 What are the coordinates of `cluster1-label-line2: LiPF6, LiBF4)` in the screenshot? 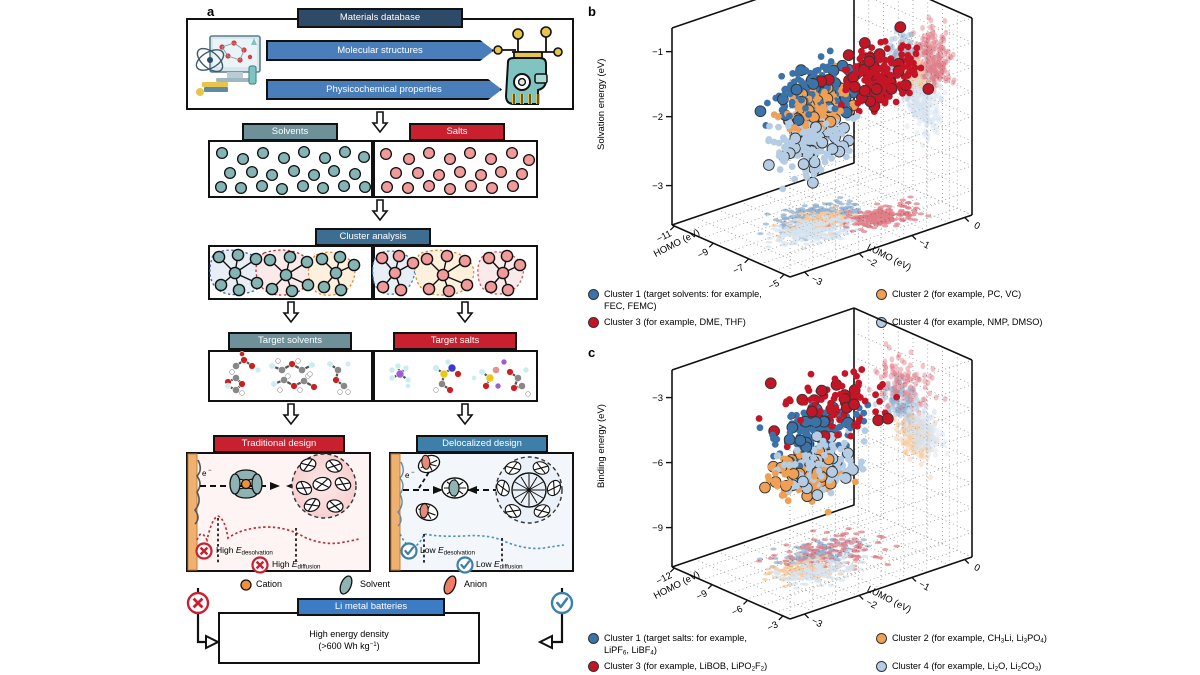 It's located at (630, 651).